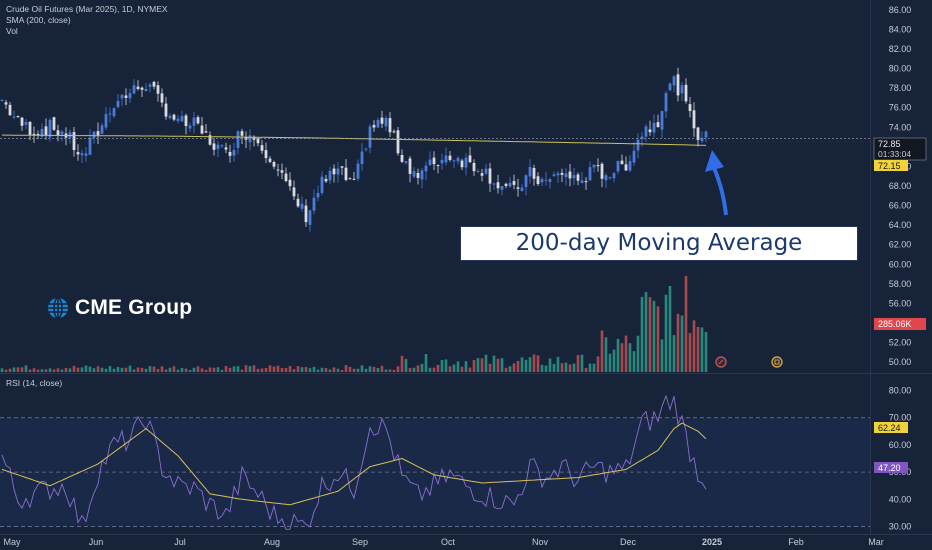 Image resolution: width=932 pixels, height=550 pixels. I want to click on logo-text: CME Group, so click(134, 307).